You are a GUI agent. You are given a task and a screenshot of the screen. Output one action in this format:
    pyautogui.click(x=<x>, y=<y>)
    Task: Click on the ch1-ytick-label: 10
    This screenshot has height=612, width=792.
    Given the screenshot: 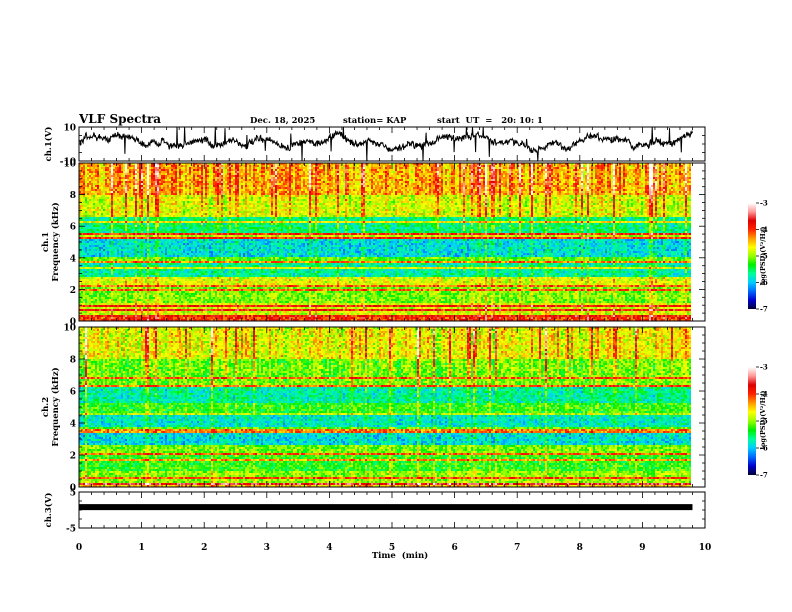 What is the action you would take?
    pyautogui.click(x=69, y=129)
    